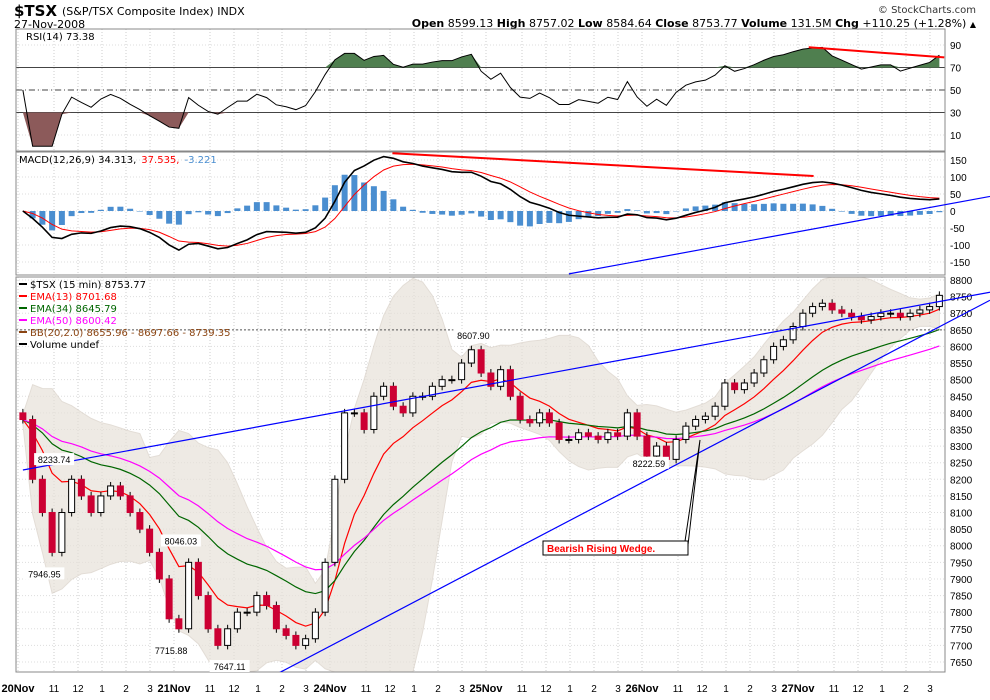 The image size is (990, 700). Describe the element at coordinates (961, 364) in the screenshot. I see `price-axis-label: 8550` at that location.